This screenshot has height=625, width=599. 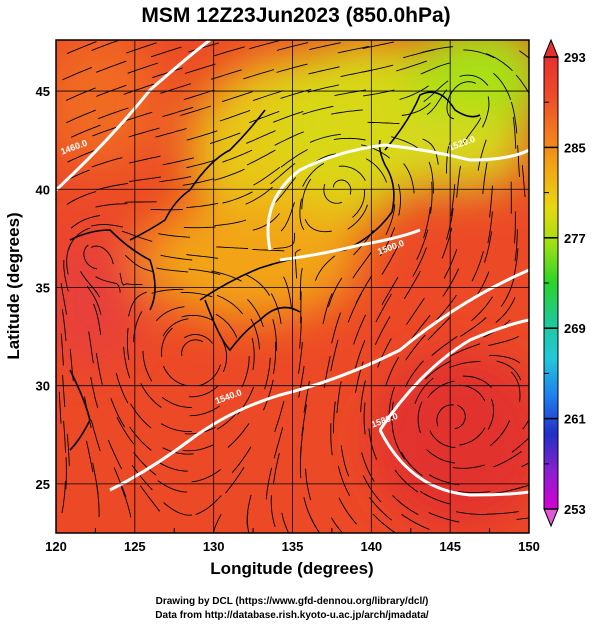 I want to click on temperature-mid-region, so click(x=250, y=260).